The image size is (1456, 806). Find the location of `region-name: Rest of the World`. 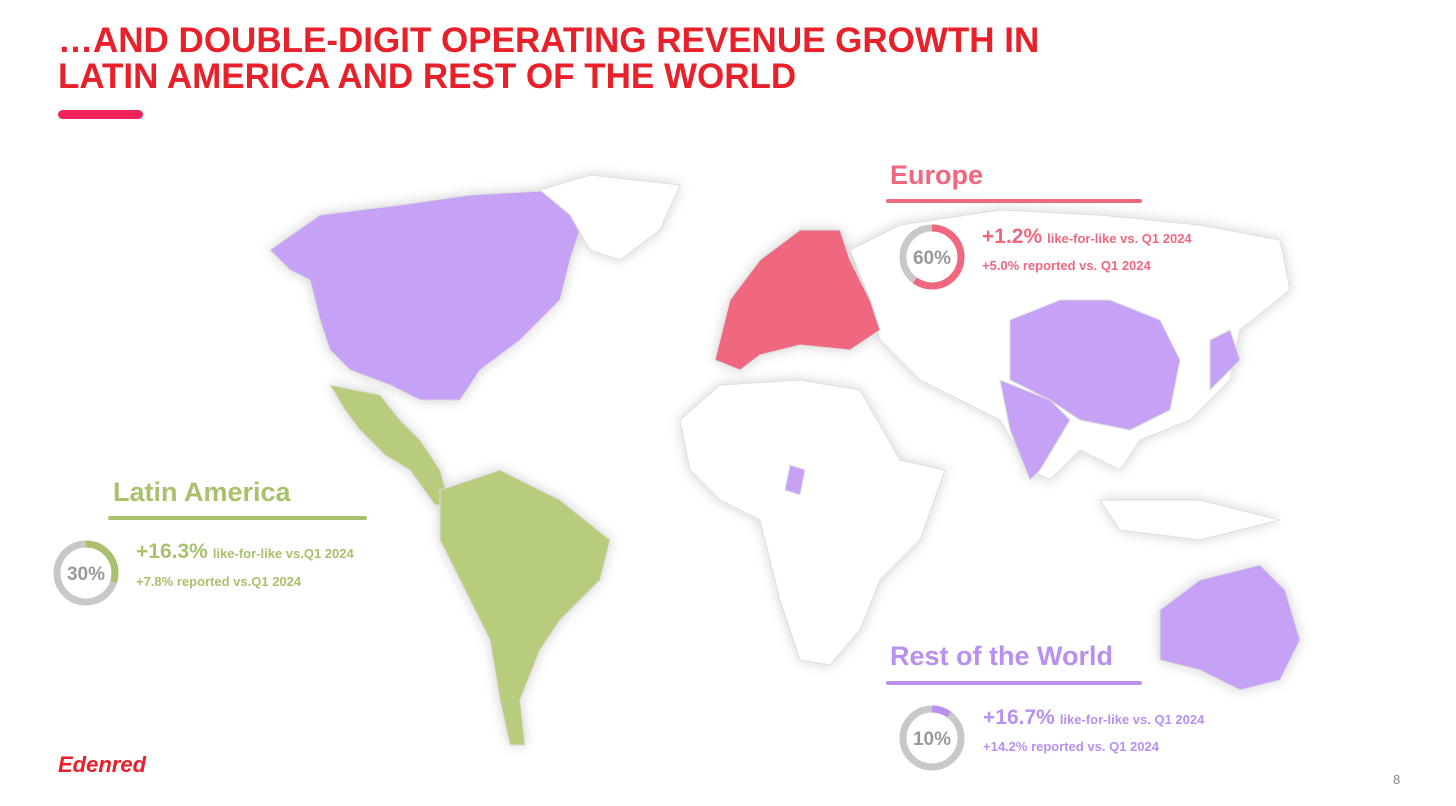

region-name: Rest of the World is located at coordinates (1001, 656).